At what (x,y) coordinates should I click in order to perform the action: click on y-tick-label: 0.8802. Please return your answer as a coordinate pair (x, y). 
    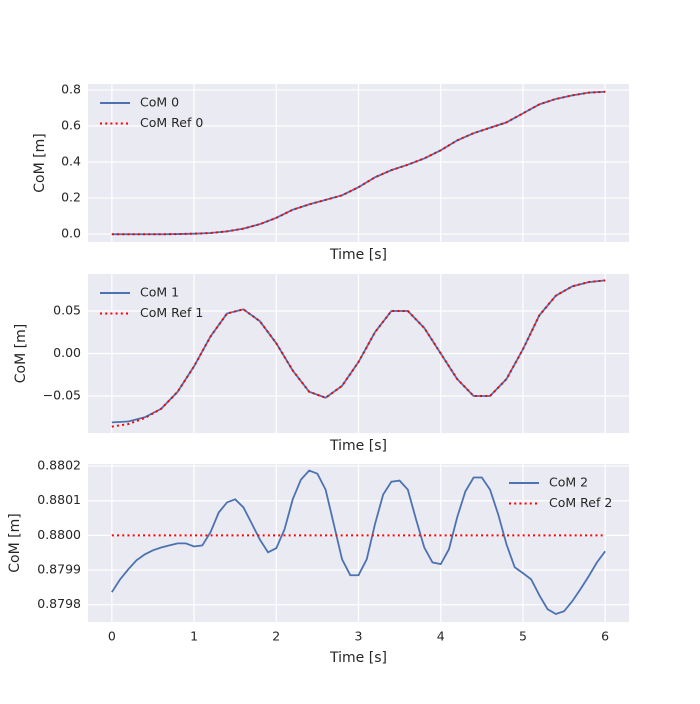
    Looking at the image, I should click on (59, 465).